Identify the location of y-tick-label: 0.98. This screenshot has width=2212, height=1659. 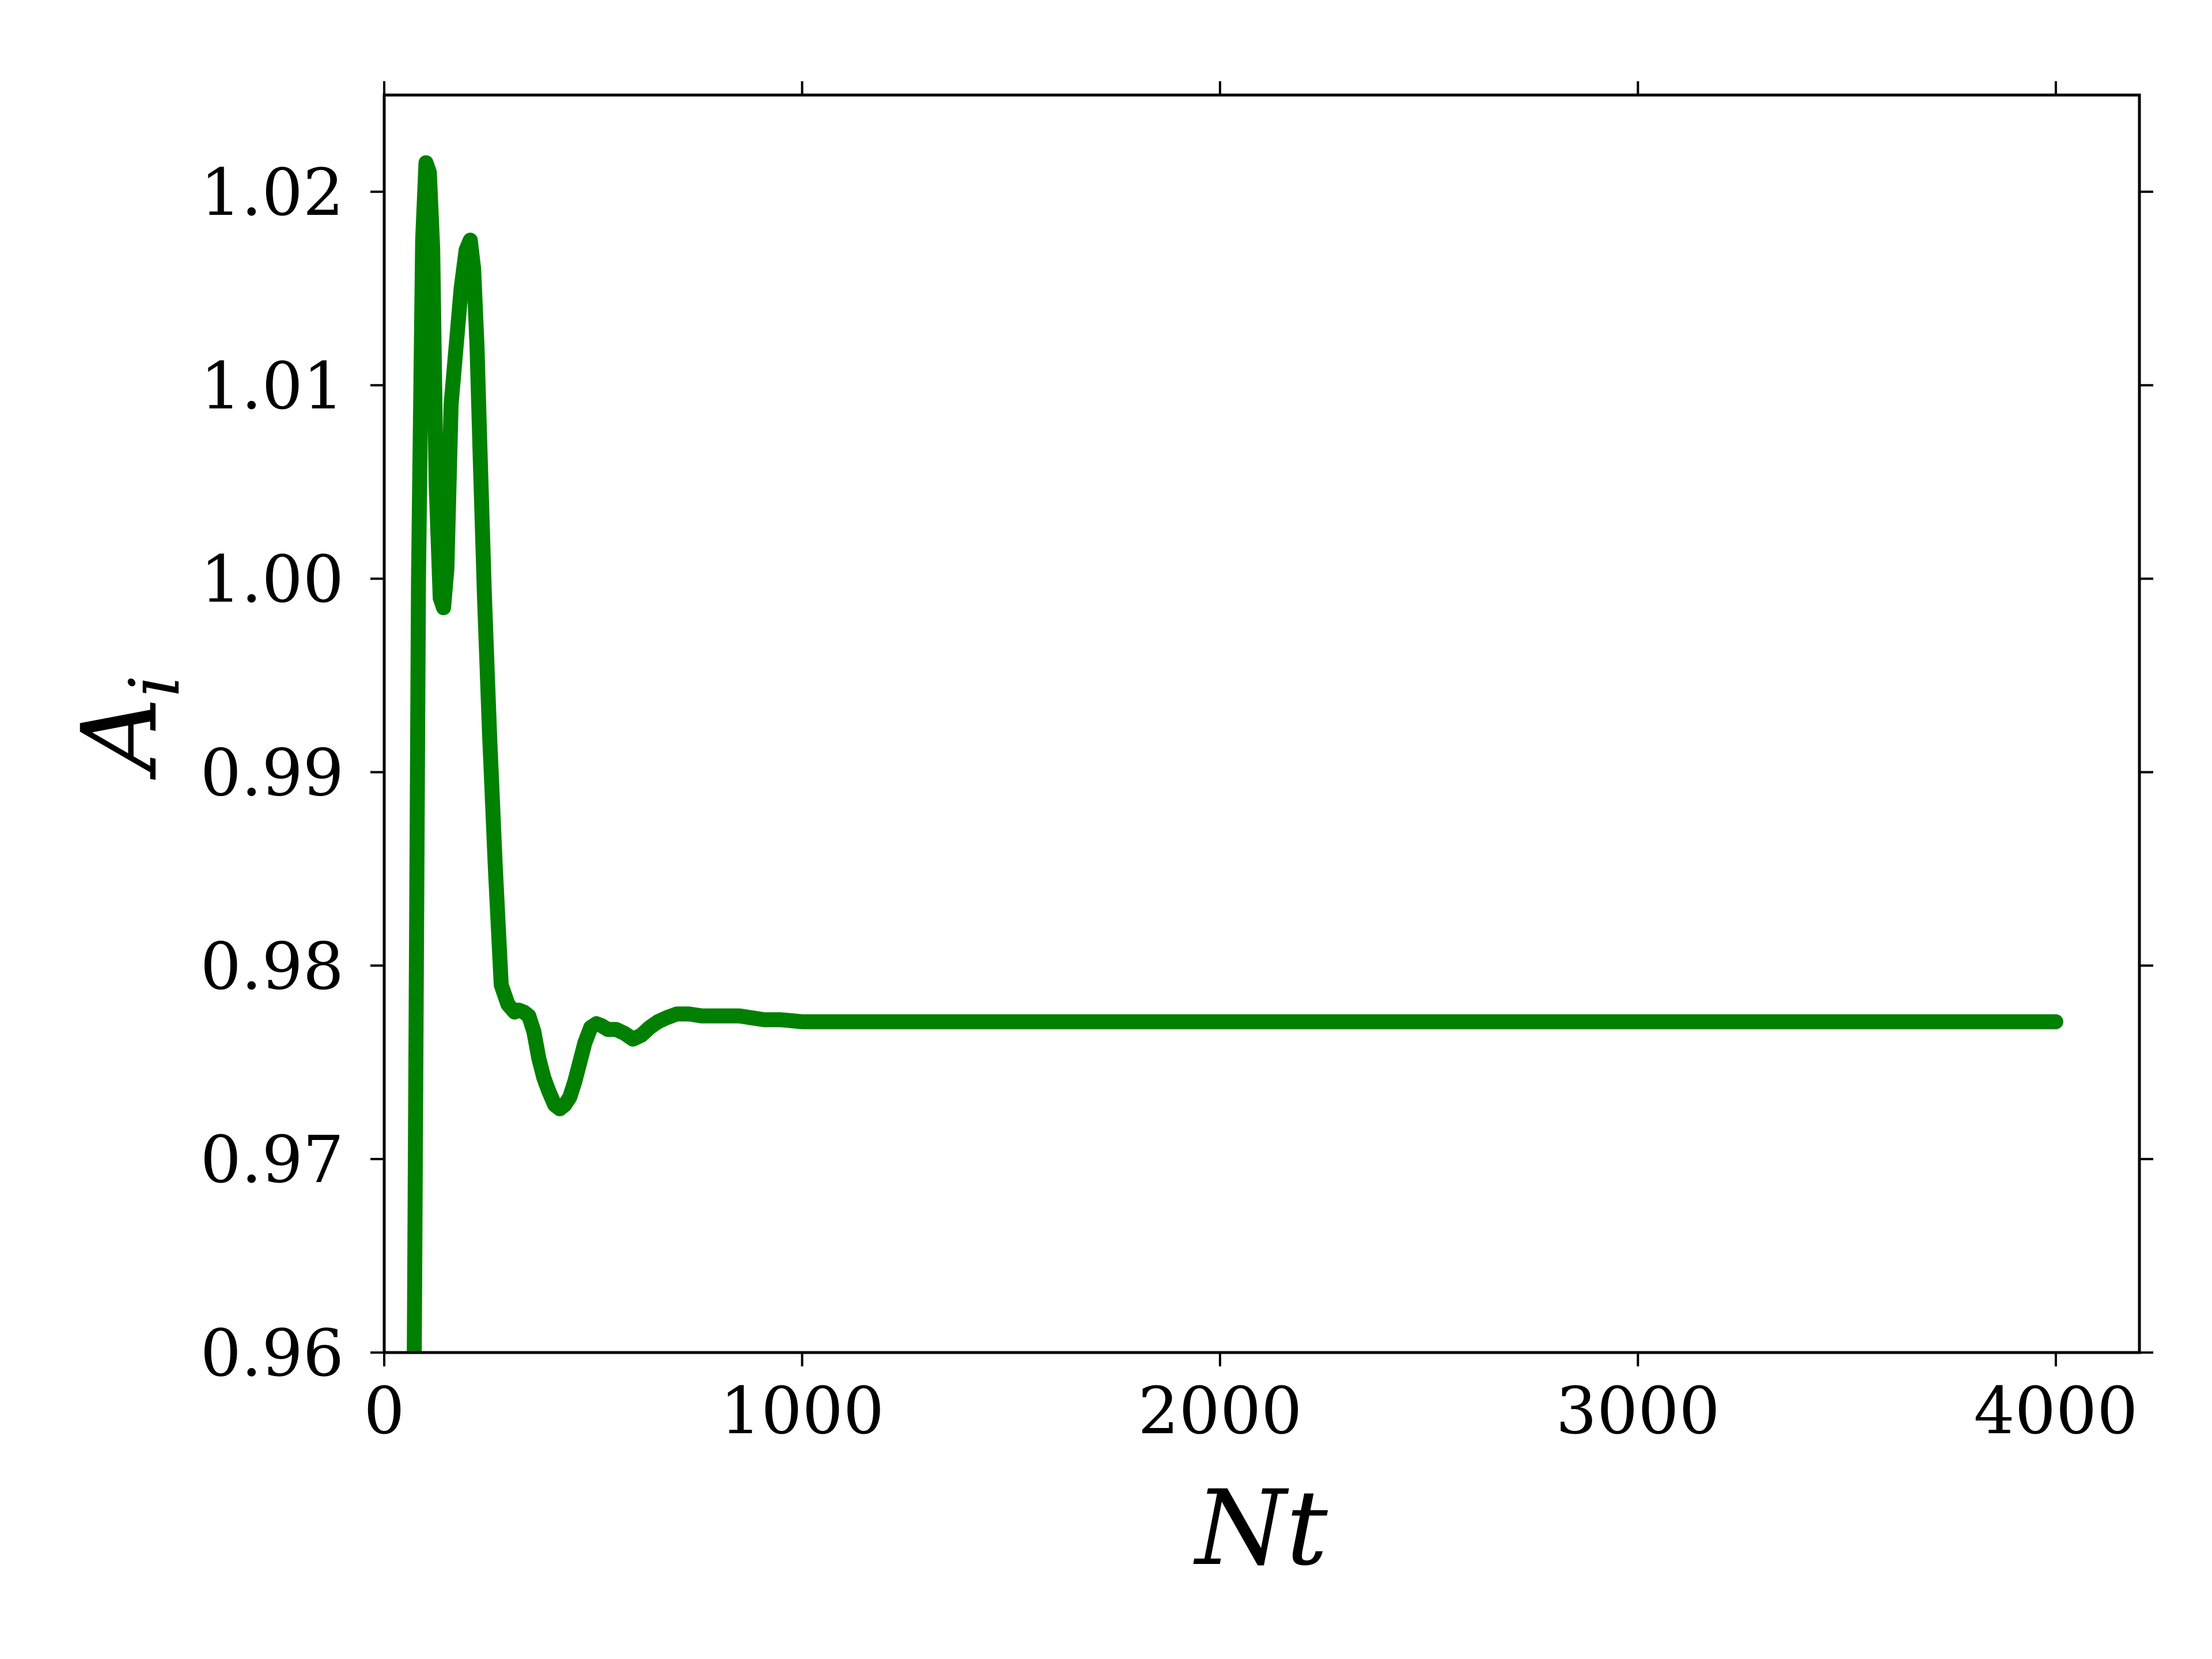
(272, 966).